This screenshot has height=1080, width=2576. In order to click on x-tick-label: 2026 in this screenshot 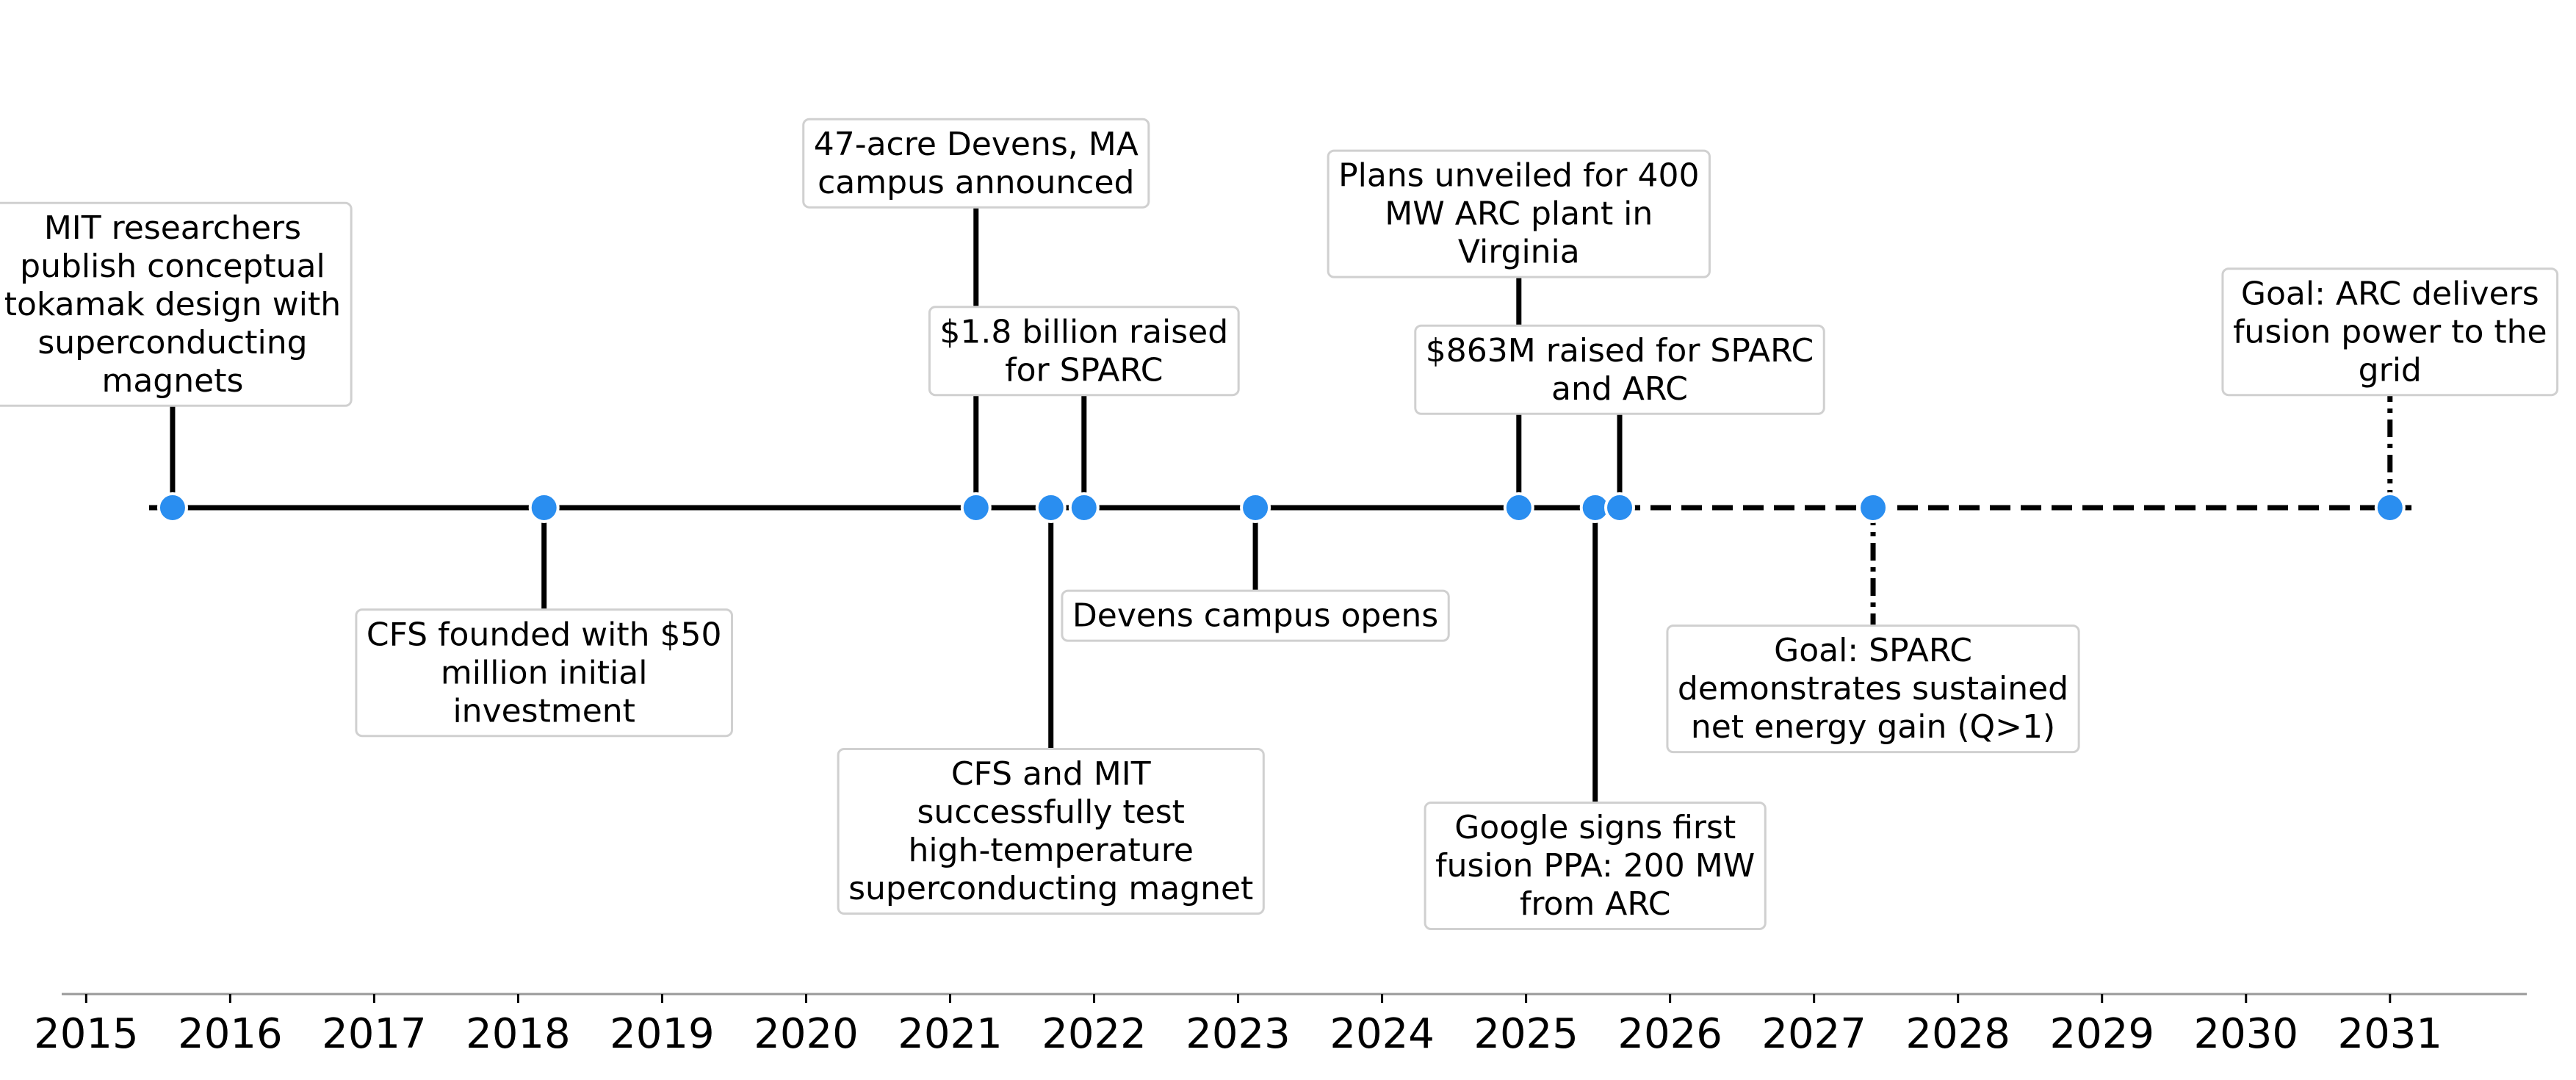, I will do `click(1669, 1034)`.